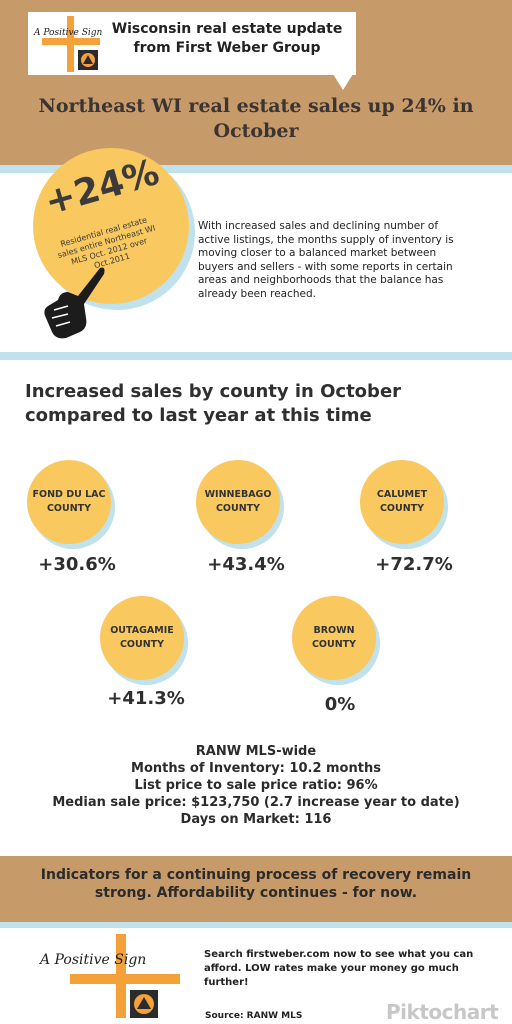  I want to click on county-circle-outagamie: OUTAGAMIE COUNTY, so click(142, 638).